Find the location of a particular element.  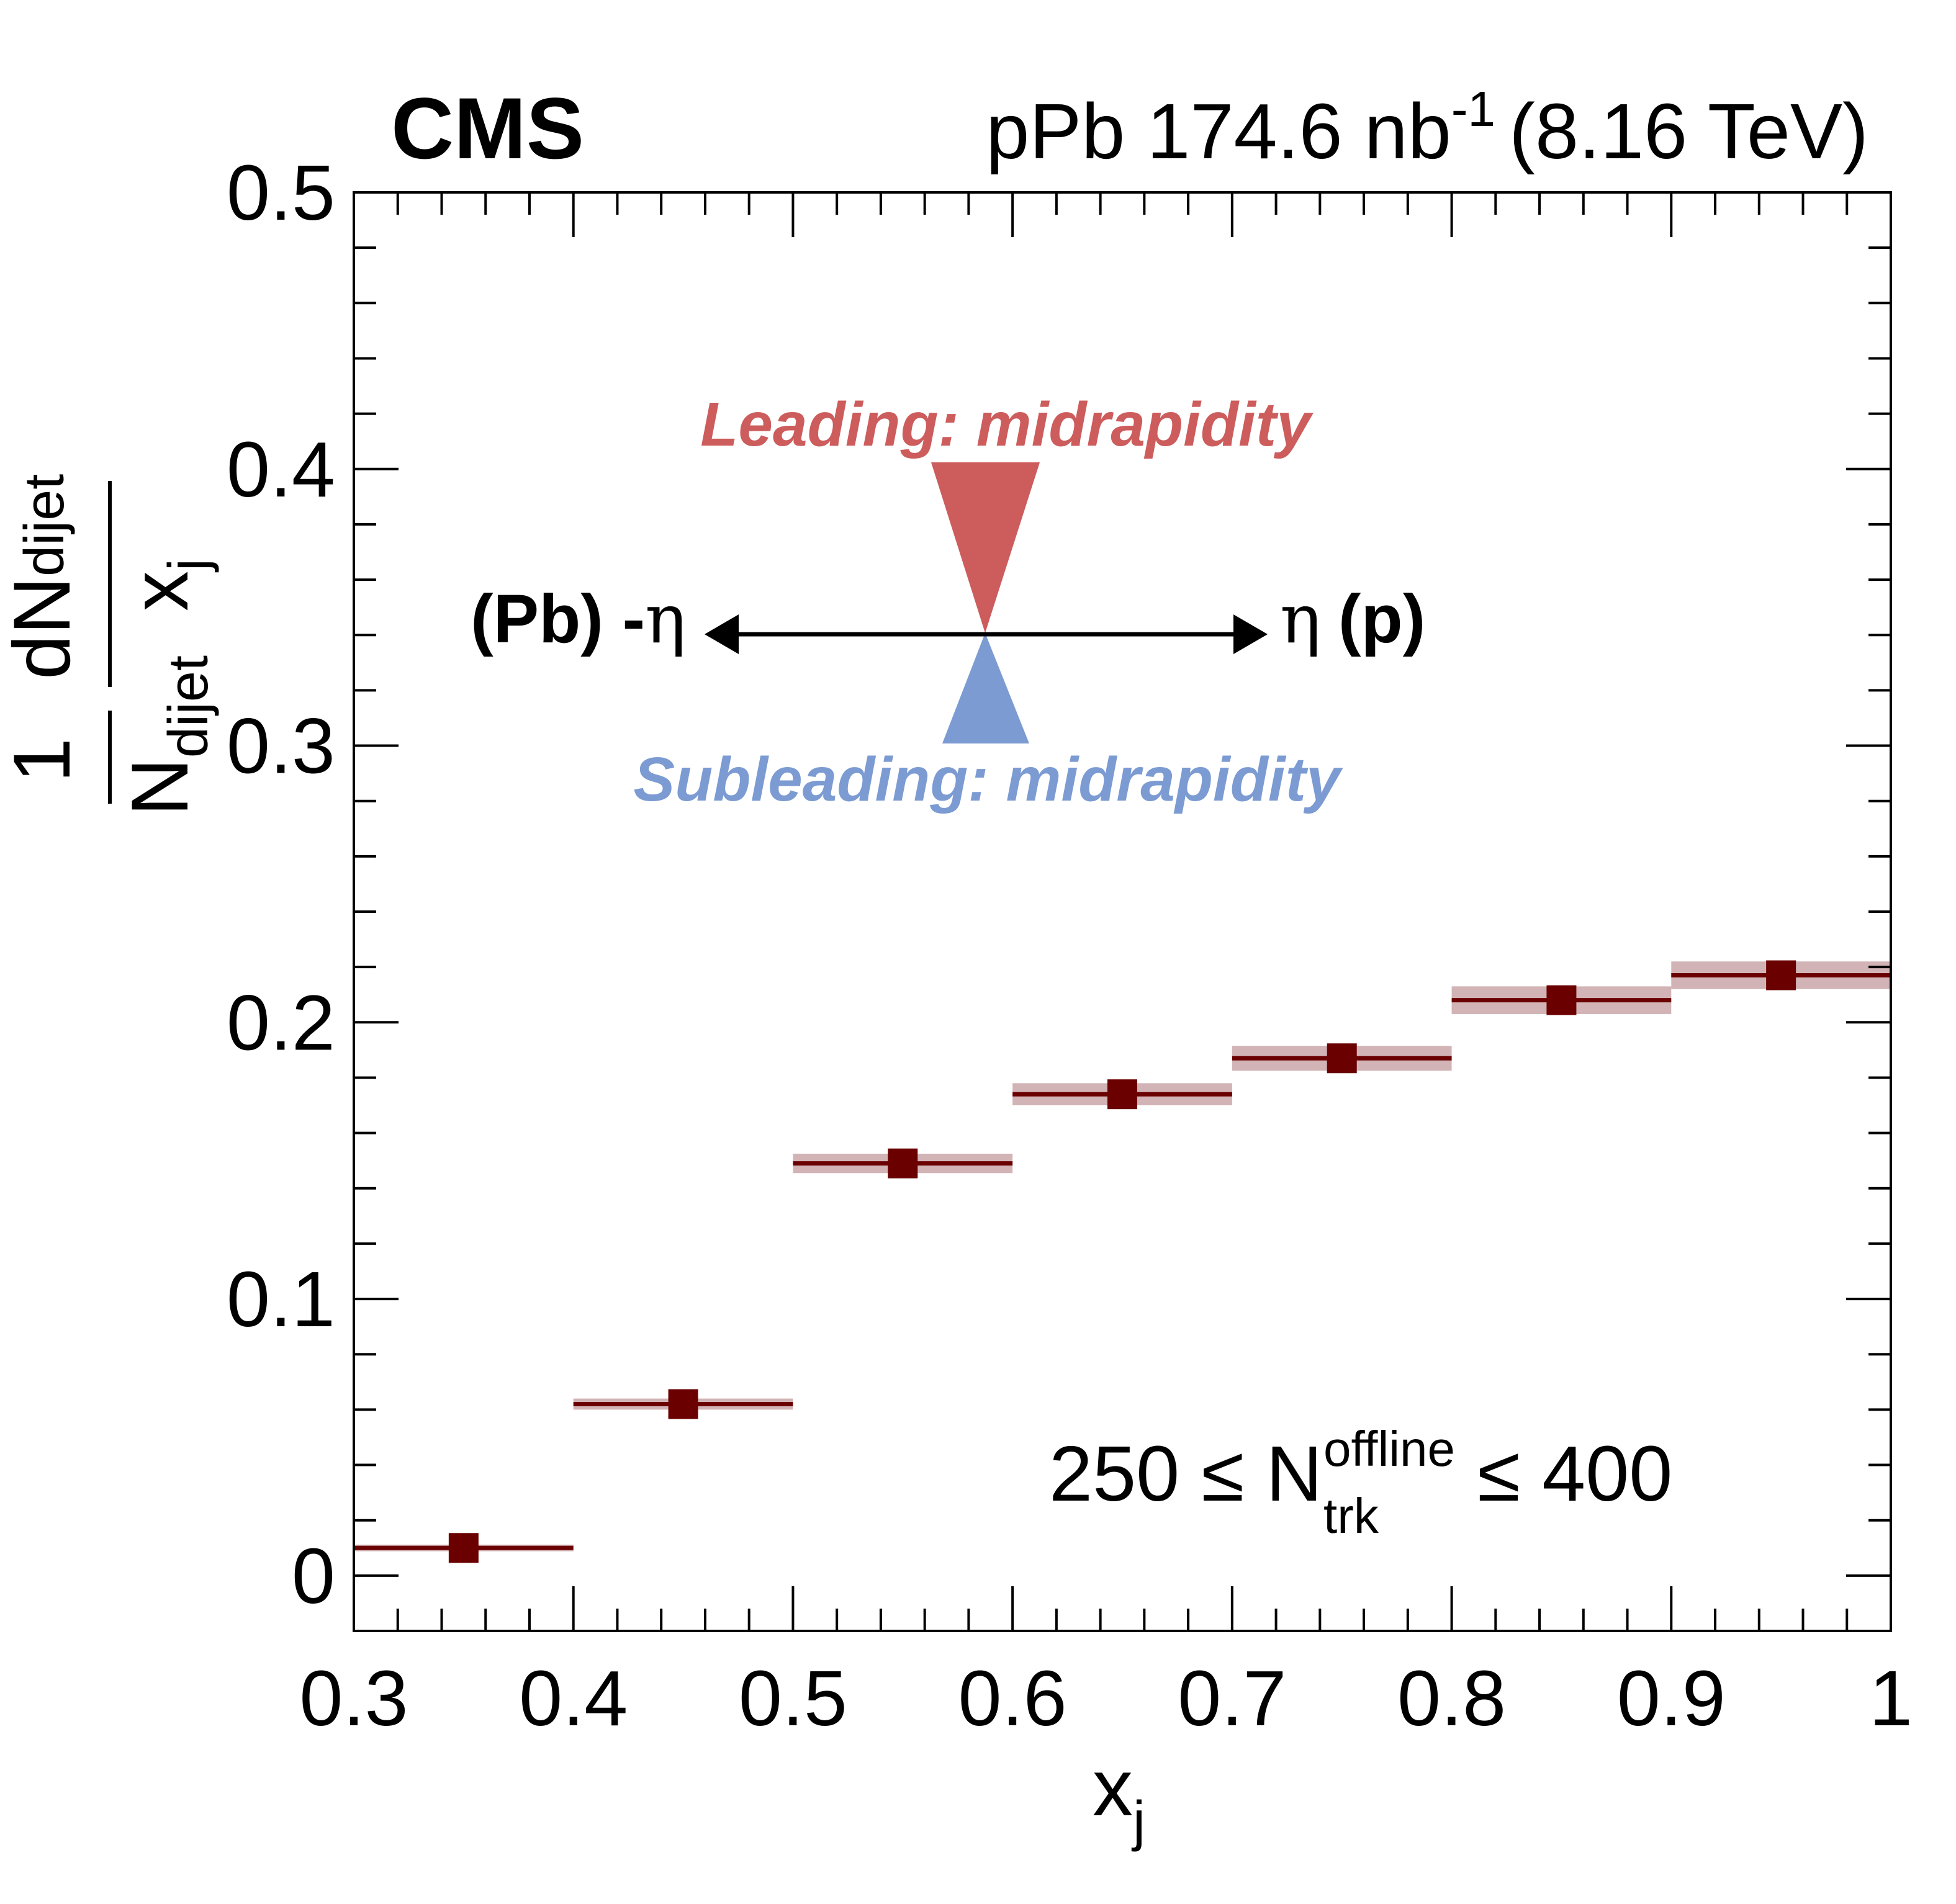

x-tick-label: 0.8 is located at coordinates (1451, 1698).